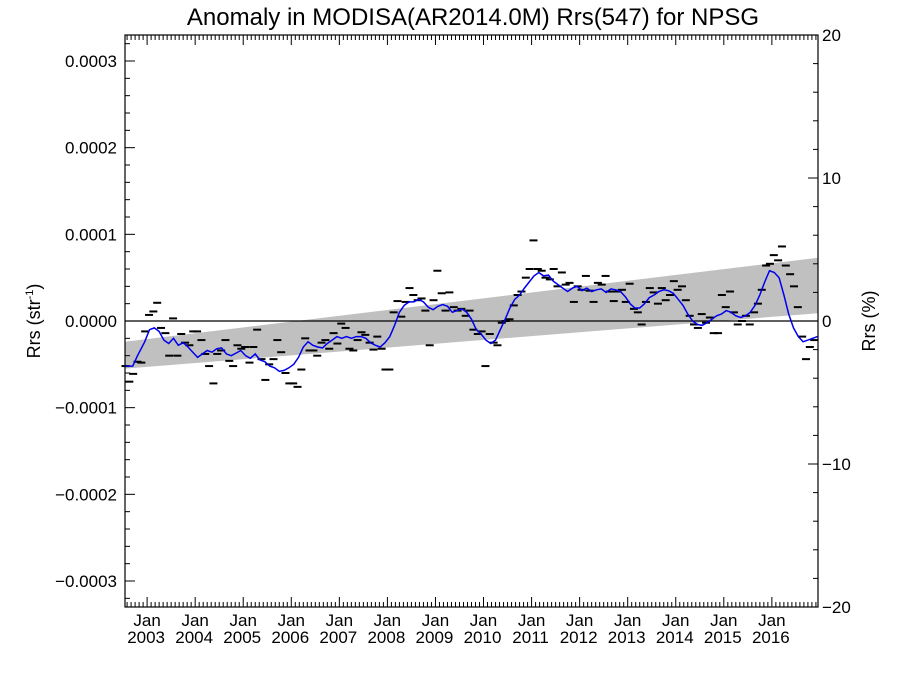 This screenshot has width=900, height=675. What do you see at coordinates (723, 637) in the screenshot?
I see `x-tick-year: 2015` at bounding box center [723, 637].